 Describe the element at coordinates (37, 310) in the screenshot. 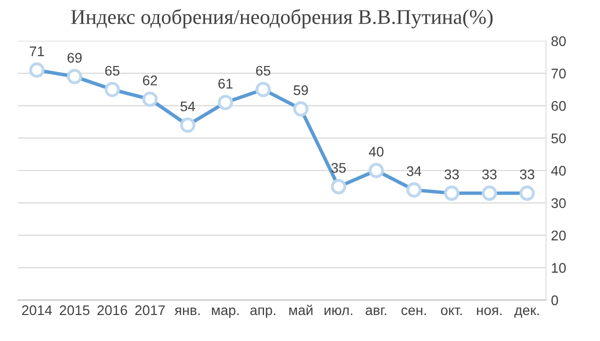

I see `x-tick-label: 2014` at that location.